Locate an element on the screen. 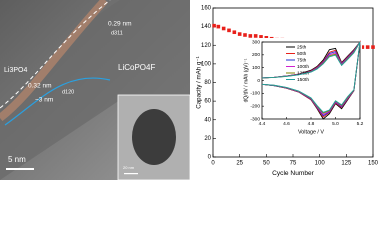 The height and width of the screenshot is (240, 378). dashed-boundary is located at coordinates (55, 54).